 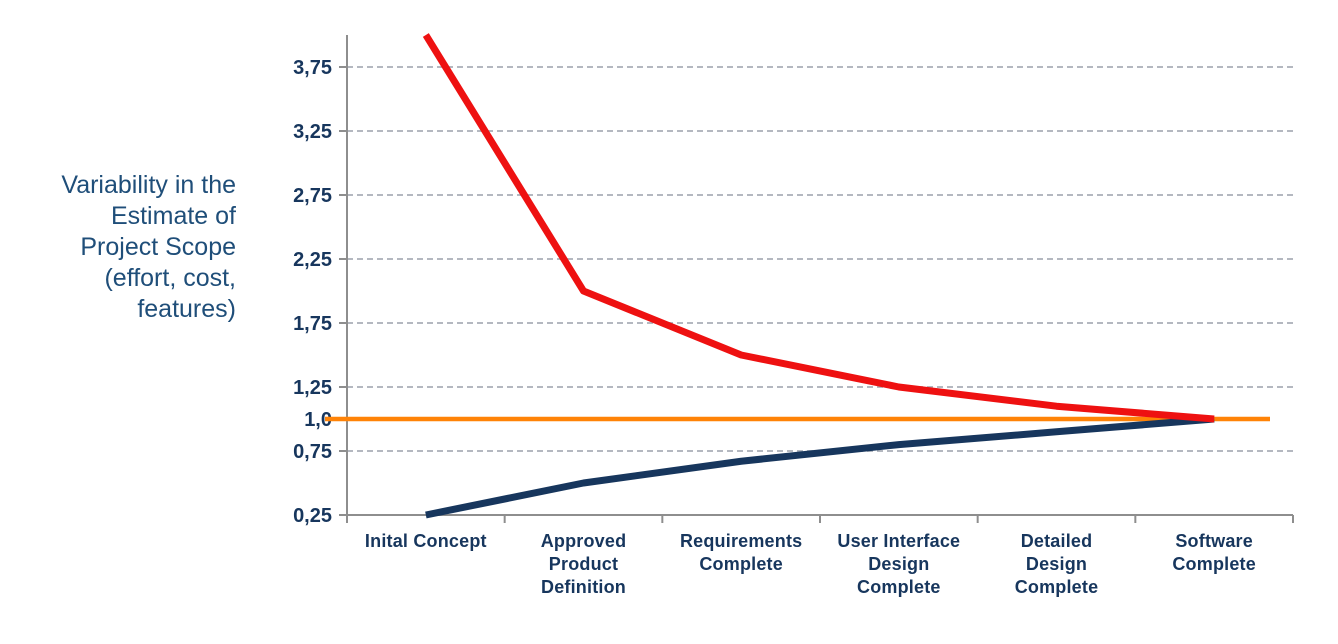 What do you see at coordinates (312, 68) in the screenshot?
I see `y-tick-label: 3,75` at bounding box center [312, 68].